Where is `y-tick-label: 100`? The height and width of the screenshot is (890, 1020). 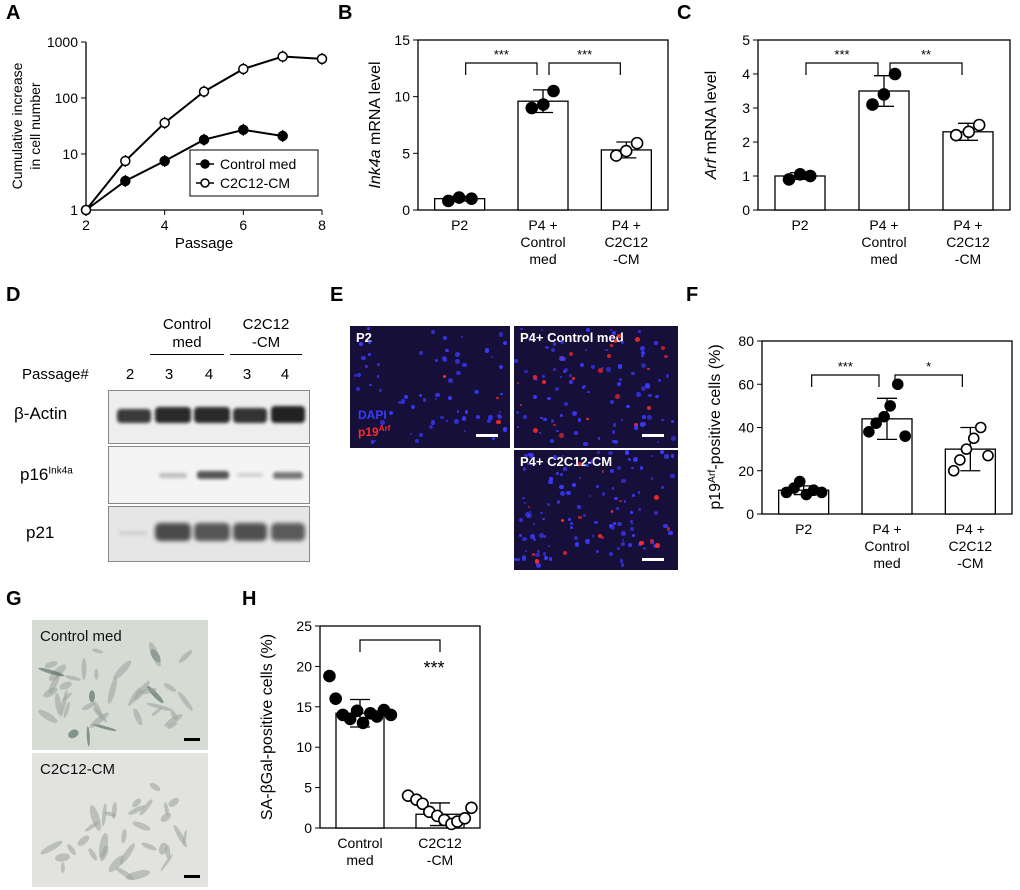
y-tick-label: 100 is located at coordinates (67, 98).